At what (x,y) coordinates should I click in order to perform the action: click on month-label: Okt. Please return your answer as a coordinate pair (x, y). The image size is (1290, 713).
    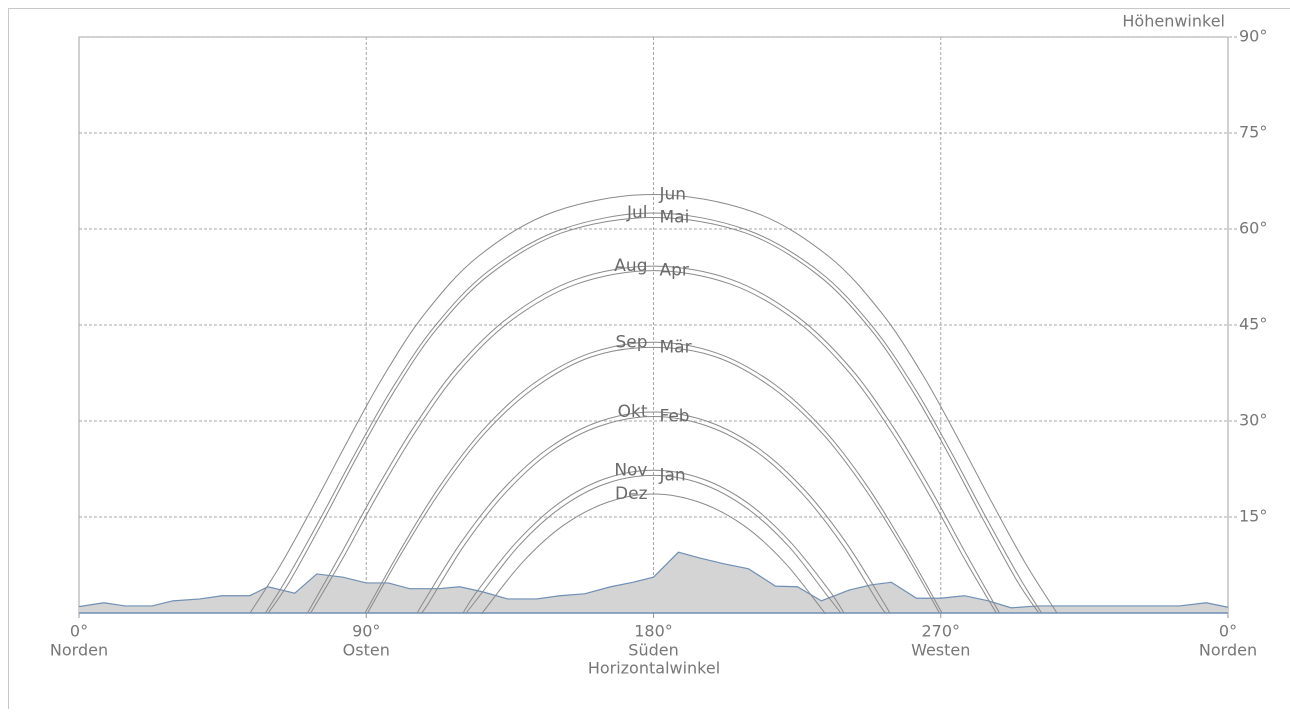
    Looking at the image, I should click on (633, 412).